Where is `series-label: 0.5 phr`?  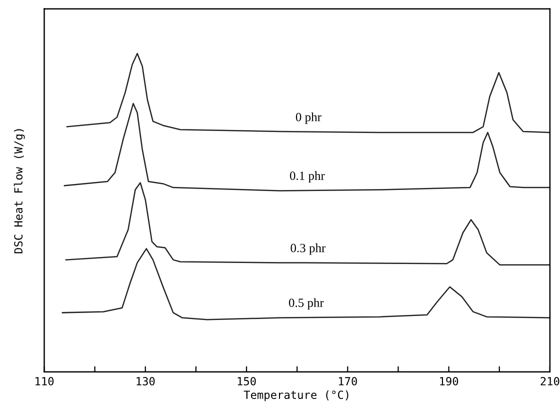
series-label: 0.5 phr is located at coordinates (306, 304).